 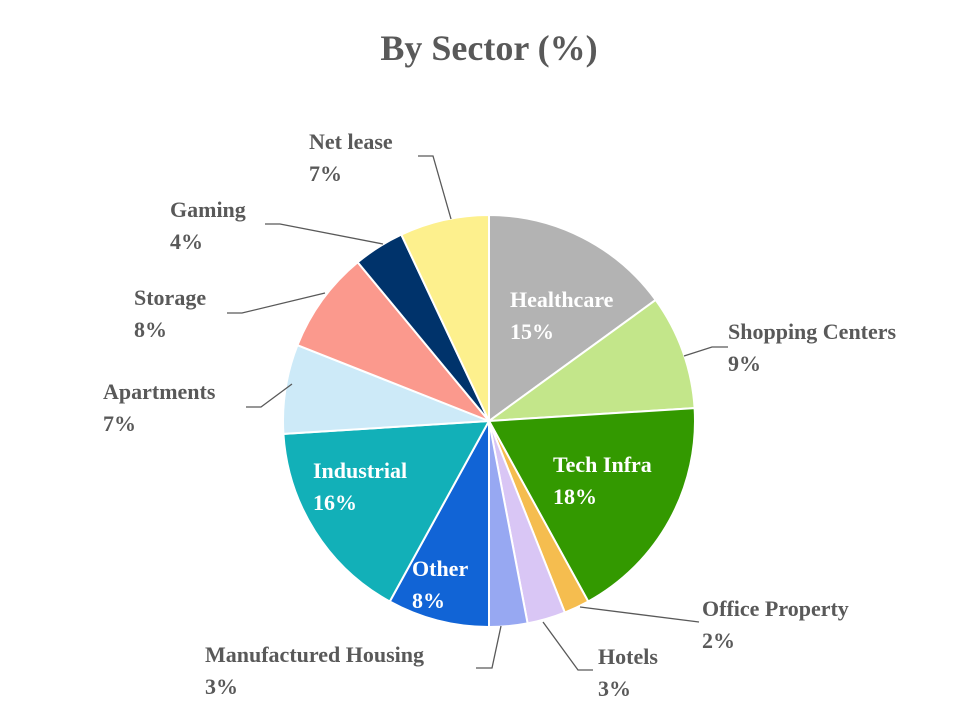 I want to click on slice-value-label: 18%, so click(x=575, y=496).